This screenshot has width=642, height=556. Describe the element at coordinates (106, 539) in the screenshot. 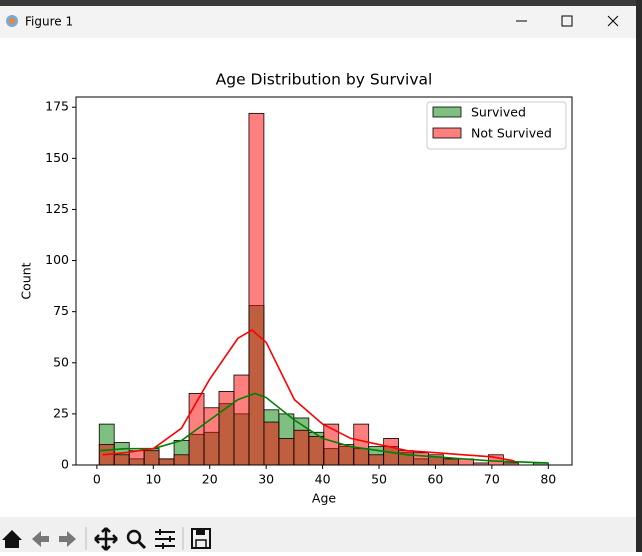

I see `pan-button` at that location.